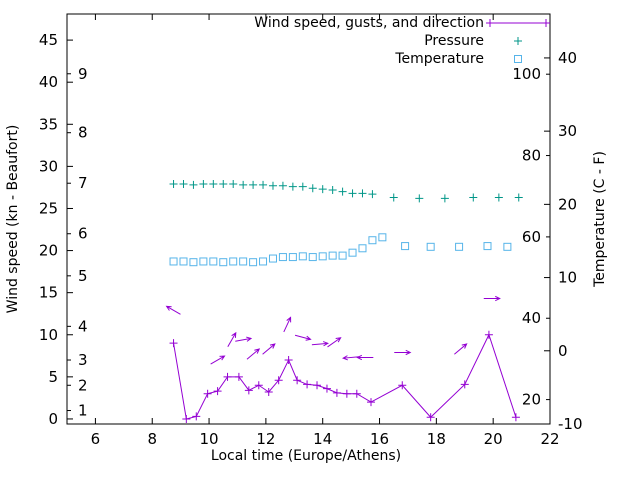  What do you see at coordinates (83, 276) in the screenshot?
I see `beaufort-tick-label: 5` at bounding box center [83, 276].